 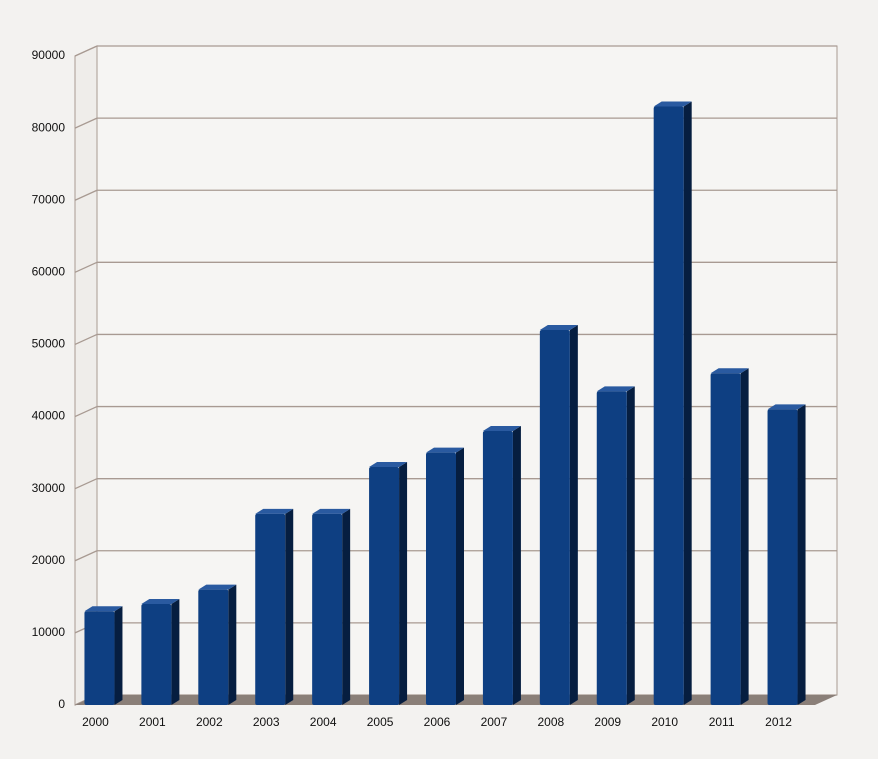 What do you see at coordinates (95, 722) in the screenshot?
I see `x-tick-label: 2000` at bounding box center [95, 722].